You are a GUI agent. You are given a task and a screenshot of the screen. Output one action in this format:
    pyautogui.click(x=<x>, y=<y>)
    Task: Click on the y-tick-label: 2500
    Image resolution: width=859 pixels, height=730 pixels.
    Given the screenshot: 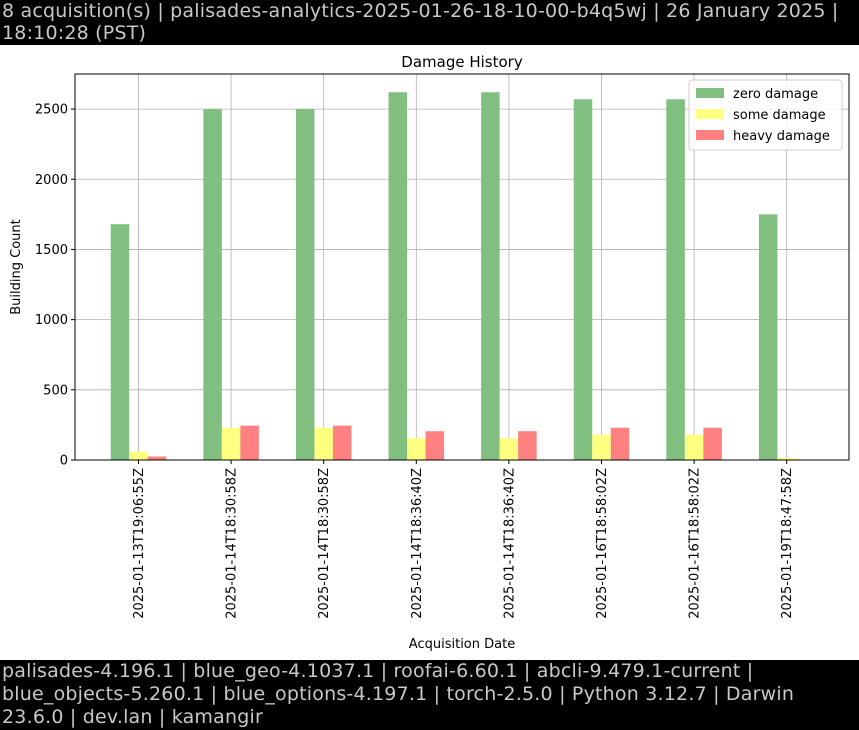 What is the action you would take?
    pyautogui.click(x=51, y=110)
    